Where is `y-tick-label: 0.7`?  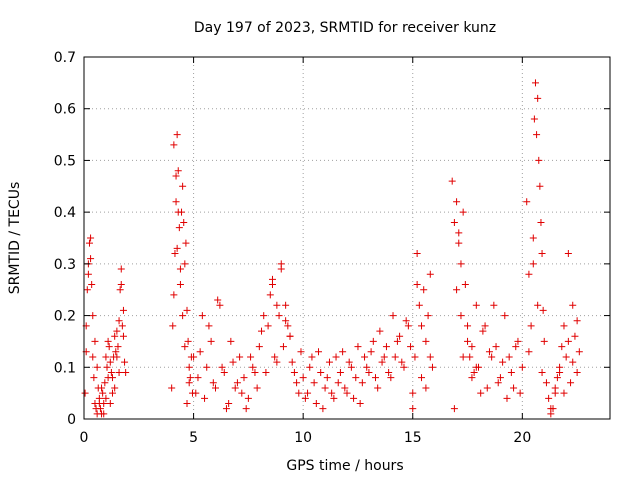
y-tick-label: 0.7 is located at coordinates (65, 58).